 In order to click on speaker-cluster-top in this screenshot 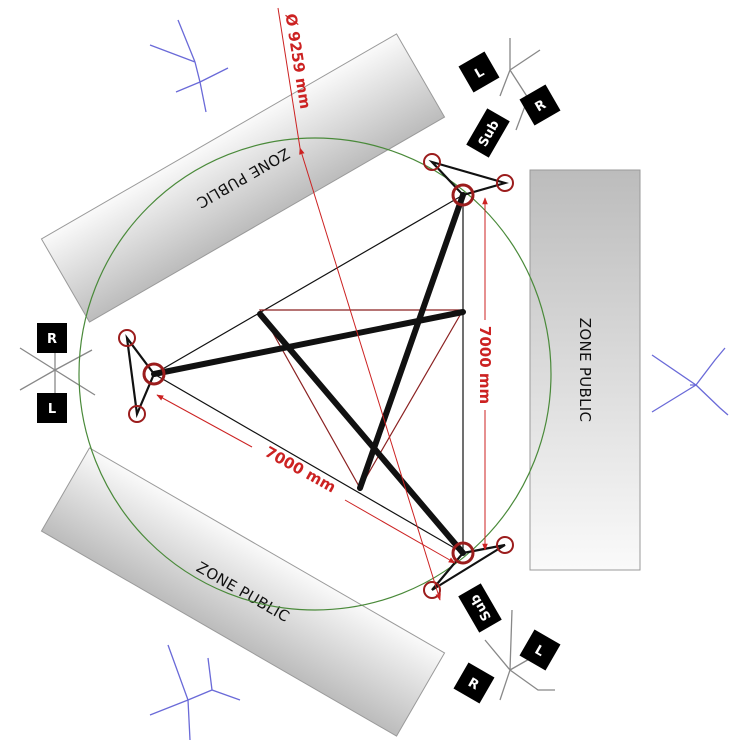, I will do `click(468, 180)`.